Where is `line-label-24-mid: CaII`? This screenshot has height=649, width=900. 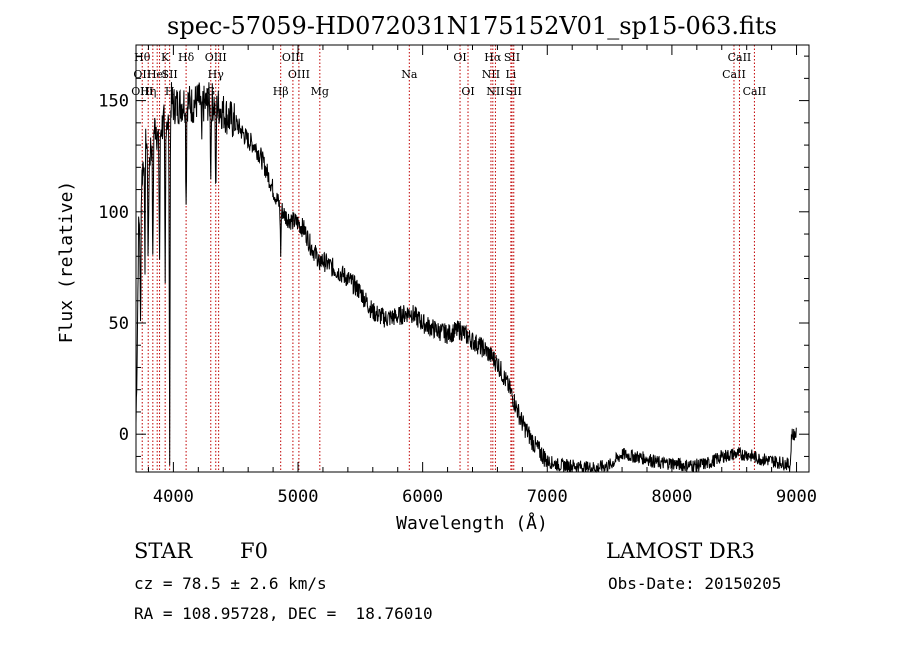
line-label-24-mid: CaII is located at coordinates (734, 74).